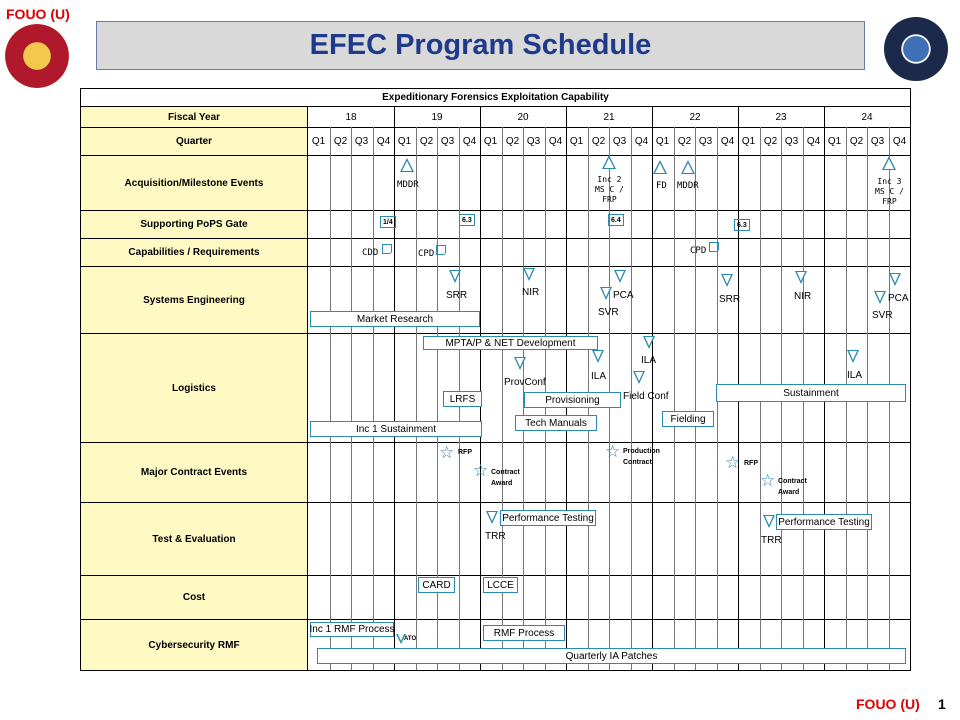  Describe the element at coordinates (194, 387) in the screenshot. I see `row-label-logistics: Logistics` at that location.